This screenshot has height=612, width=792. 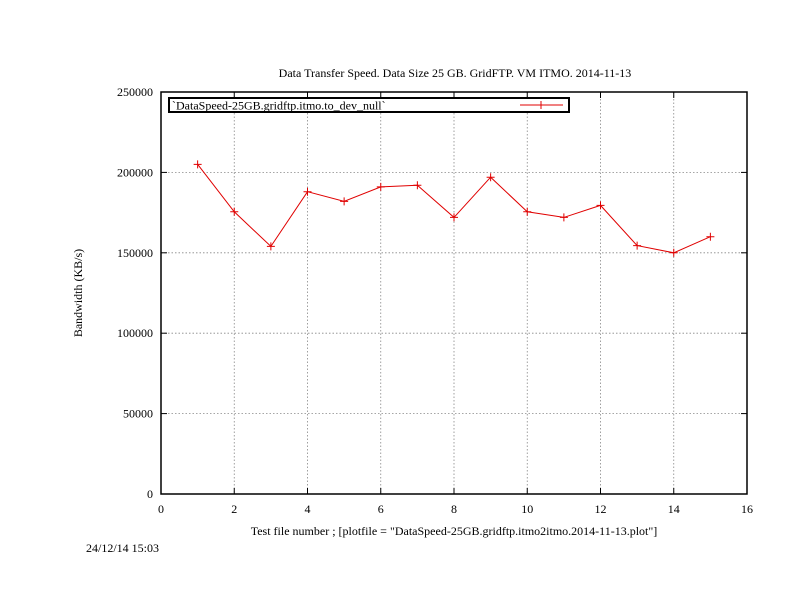 I want to click on timestamp-footer: 24/12/14 15:03, so click(x=123, y=548).